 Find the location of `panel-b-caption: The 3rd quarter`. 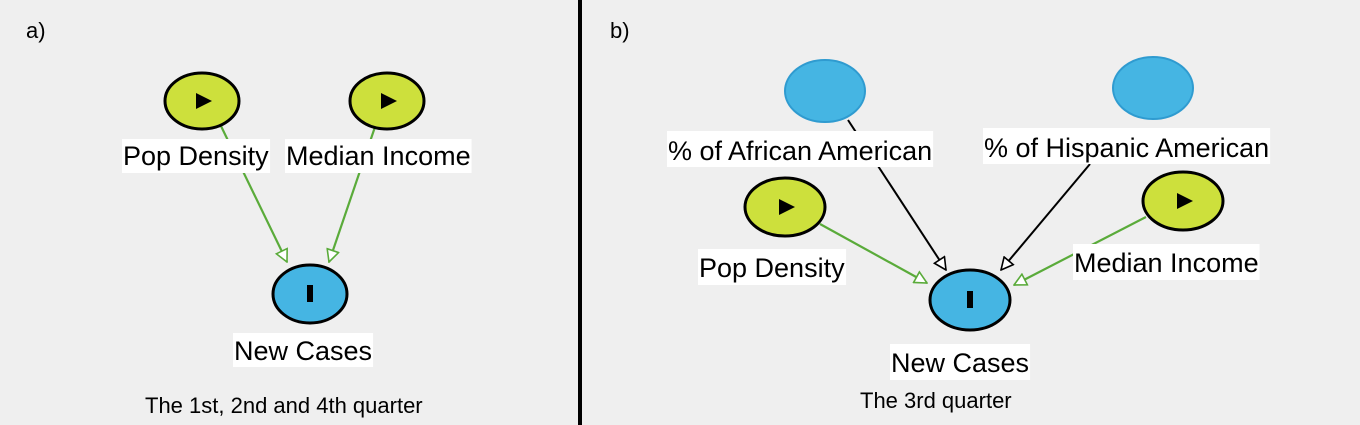

panel-b-caption: The 3rd quarter is located at coordinates (936, 400).